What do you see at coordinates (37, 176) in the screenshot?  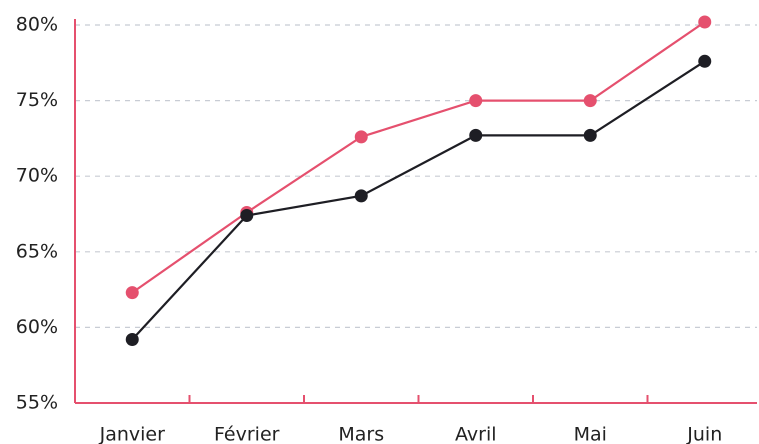 I see `y-tick-label: 70%` at bounding box center [37, 176].